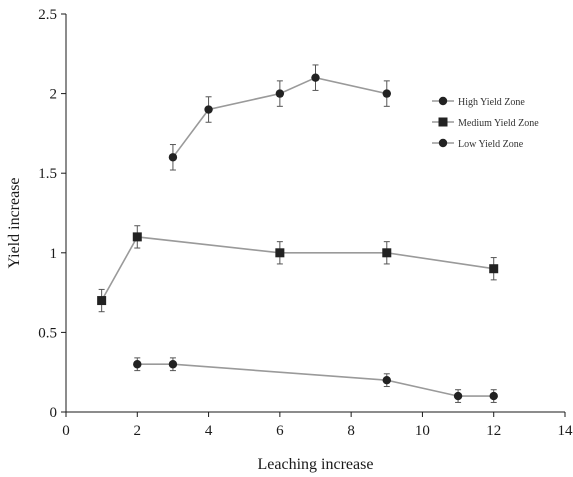 Image resolution: width=573 pixels, height=477 pixels. What do you see at coordinates (54, 254) in the screenshot?
I see `y-tick-label: 1` at bounding box center [54, 254].